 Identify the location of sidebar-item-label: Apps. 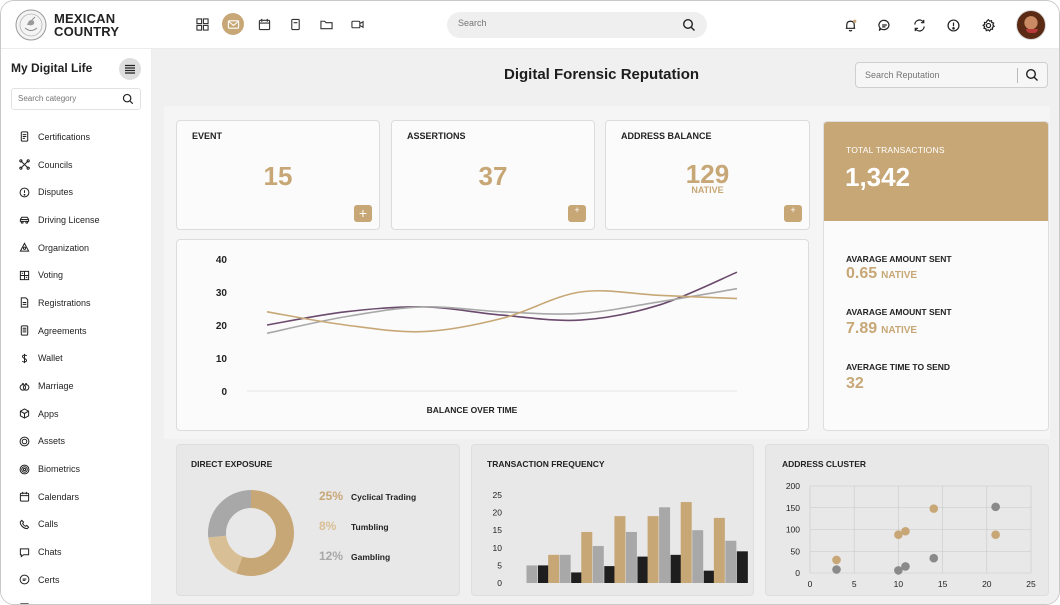
(48, 413).